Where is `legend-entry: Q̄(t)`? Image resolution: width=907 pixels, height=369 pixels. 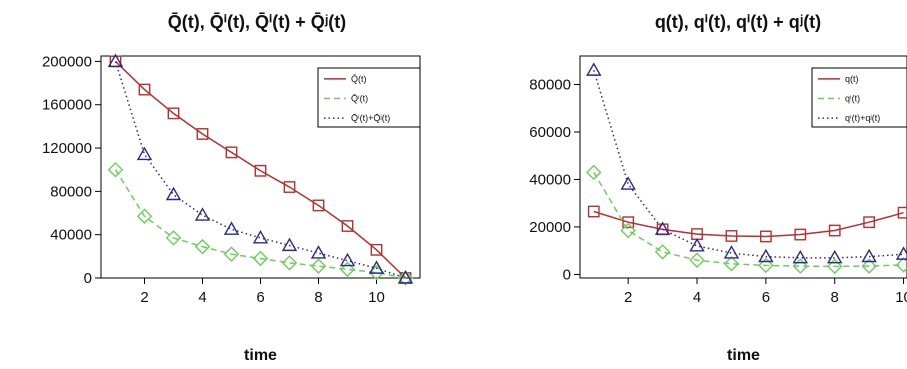 legend-entry: Q̄(t) is located at coordinates (359, 79).